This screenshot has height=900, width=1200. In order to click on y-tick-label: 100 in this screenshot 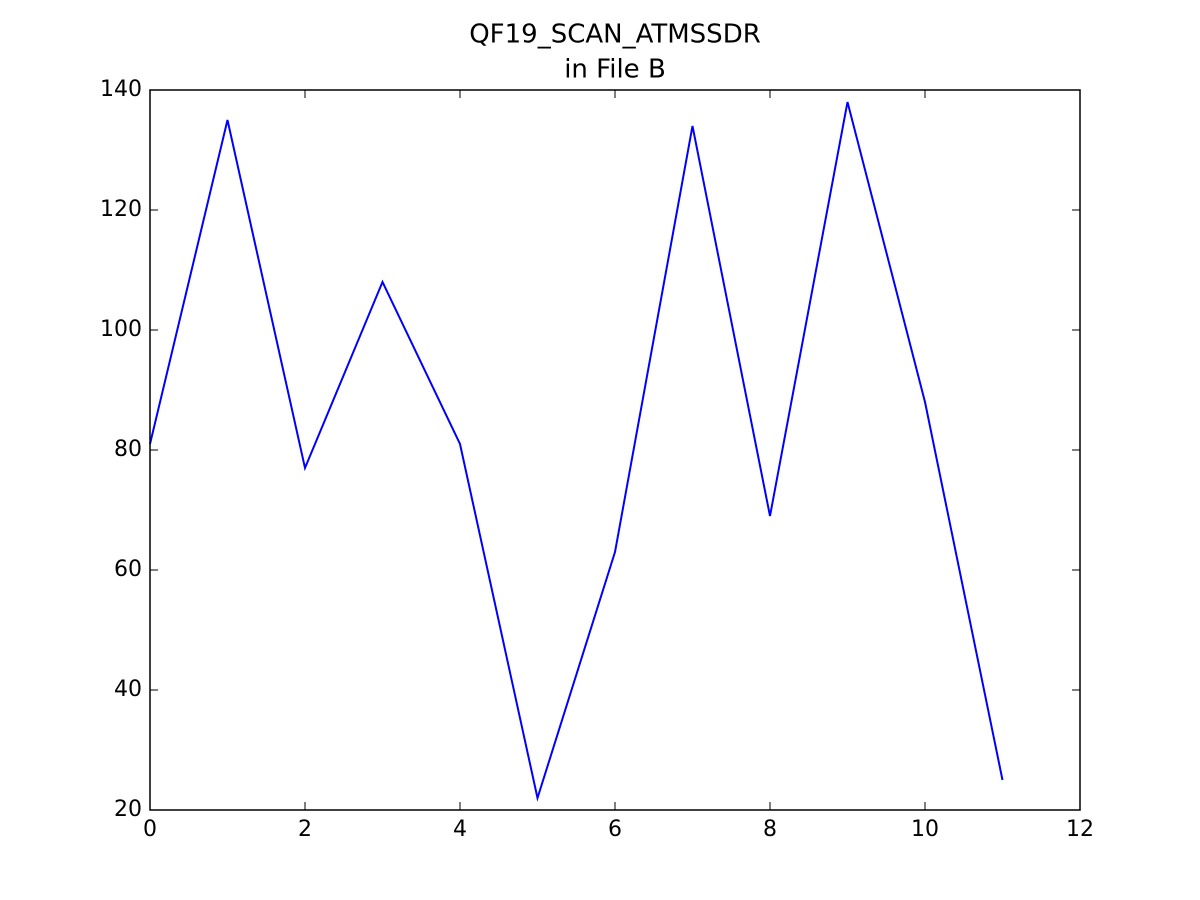, I will do `click(121, 329)`.